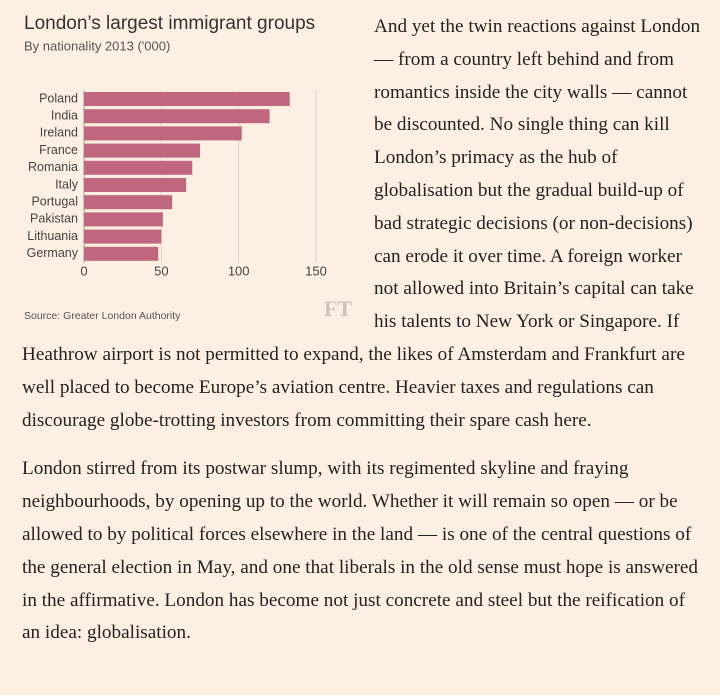  I want to click on y-tick-label: Pakistan, so click(54, 219).